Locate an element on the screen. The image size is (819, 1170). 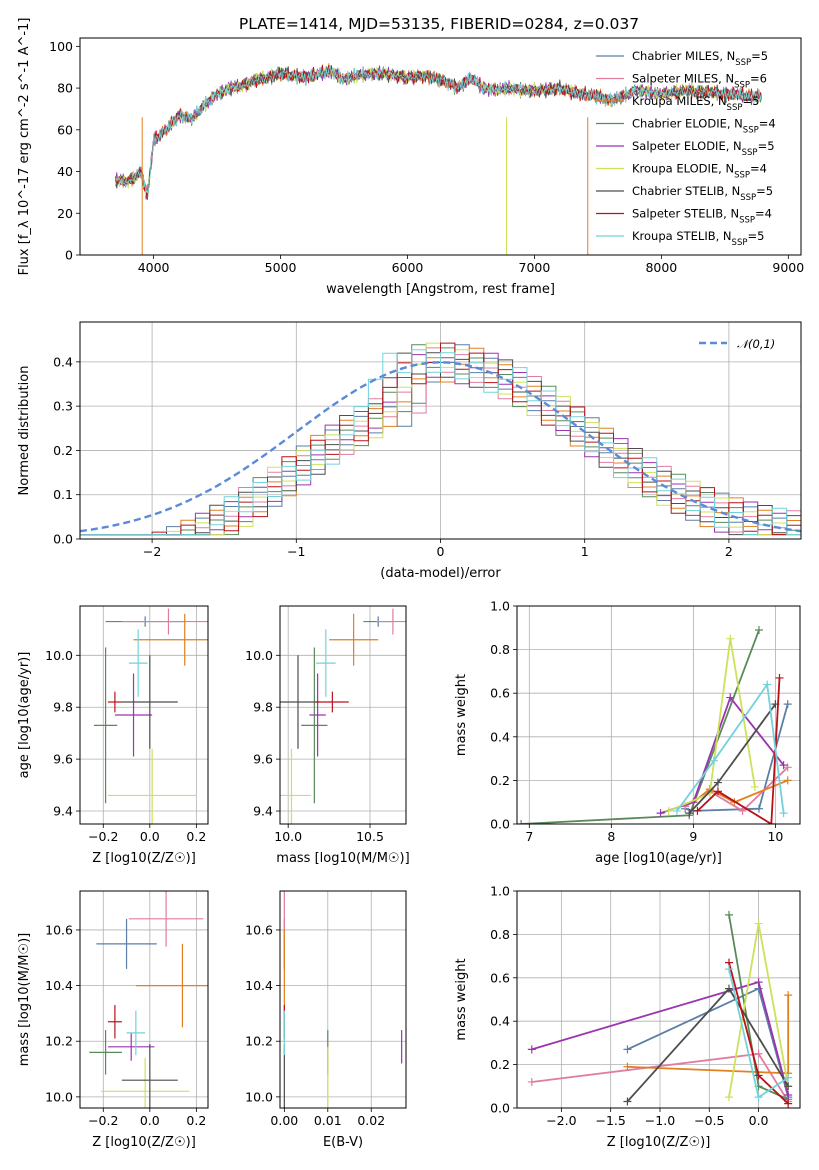
y-tick-label: 10.4 is located at coordinates (59, 985).